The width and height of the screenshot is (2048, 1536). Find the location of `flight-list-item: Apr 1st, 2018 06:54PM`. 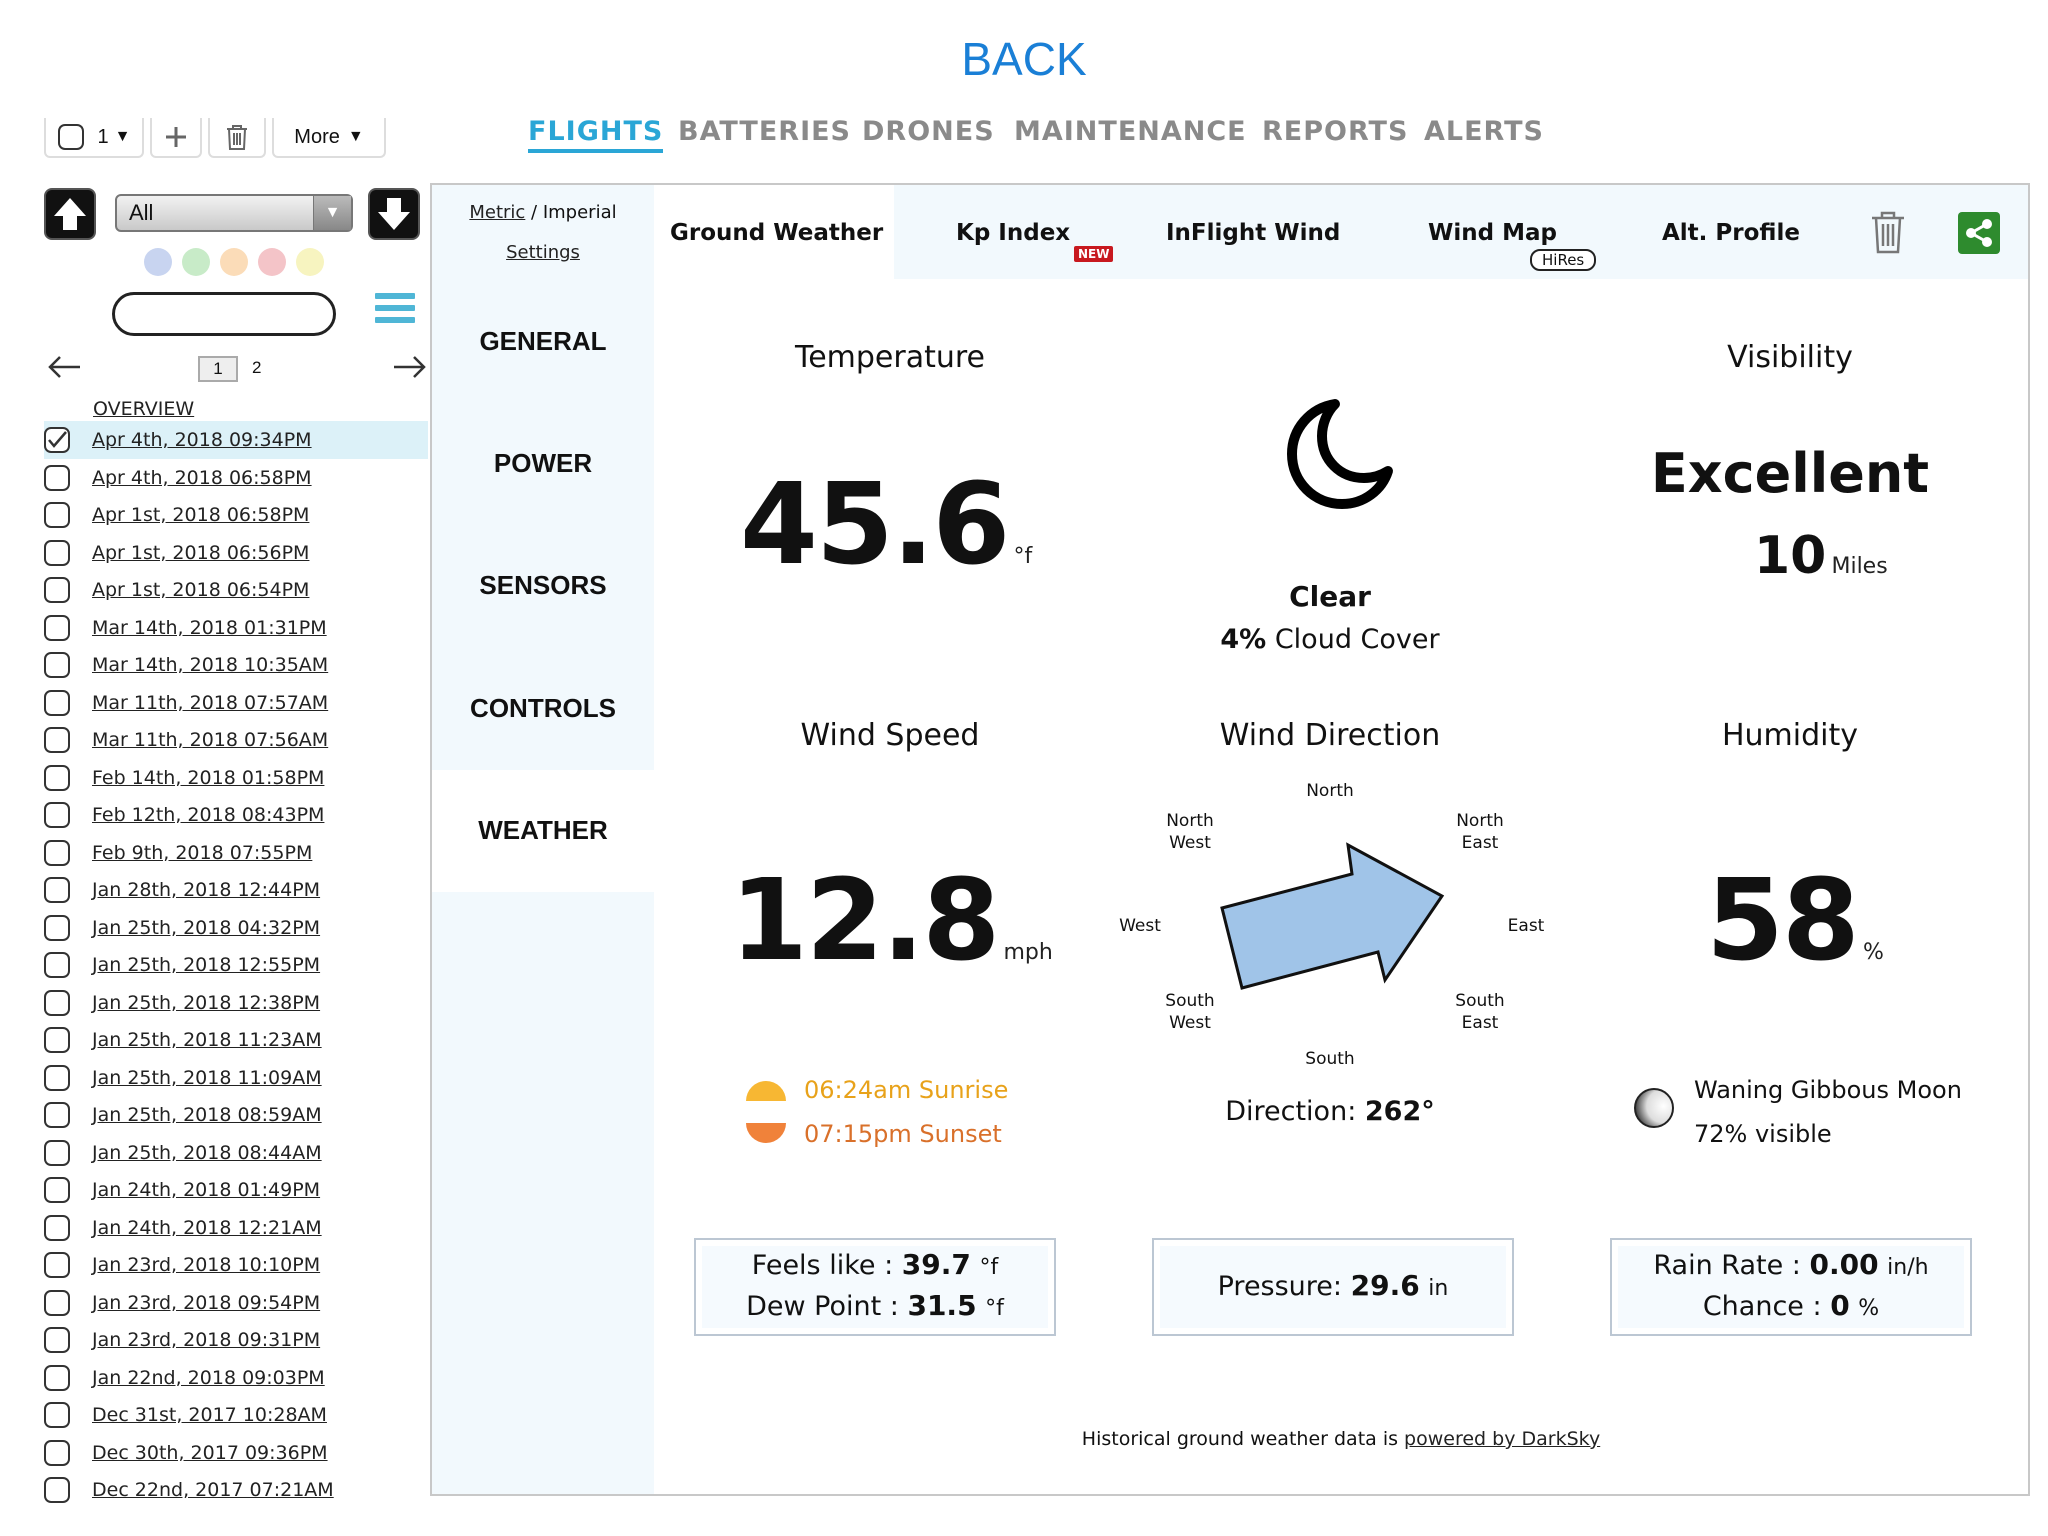

flight-list-item: Apr 1st, 2018 06:54PM is located at coordinates (236, 590).